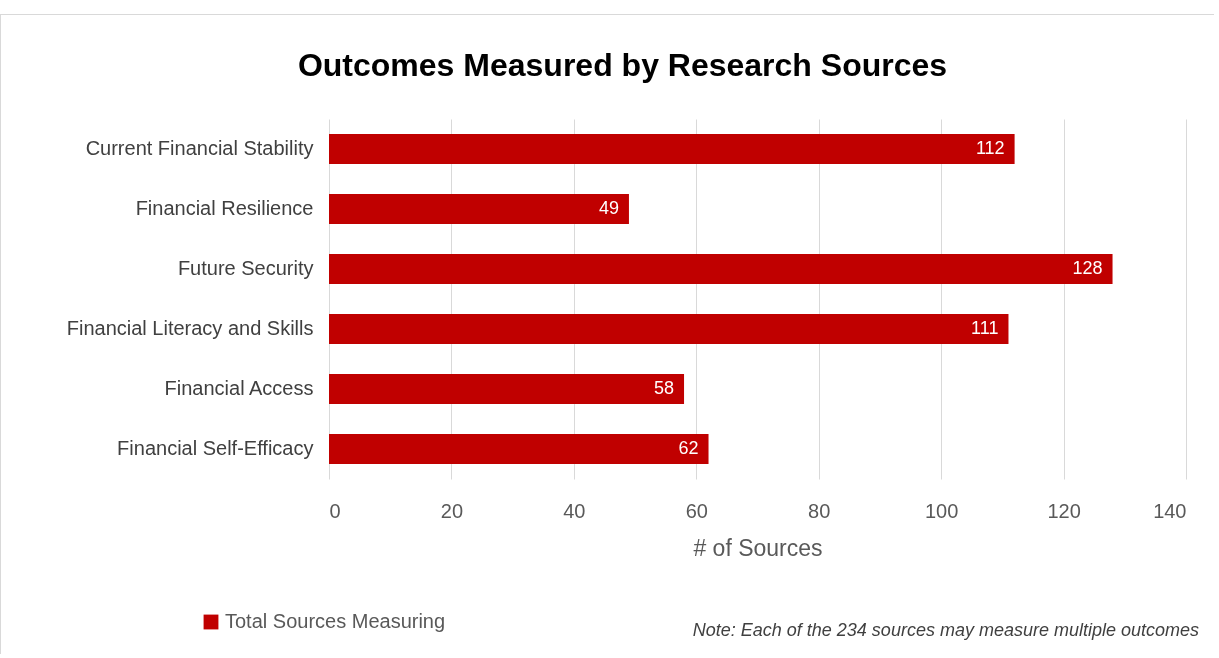 The height and width of the screenshot is (658, 1219). I want to click on data-label: 58, so click(664, 388).